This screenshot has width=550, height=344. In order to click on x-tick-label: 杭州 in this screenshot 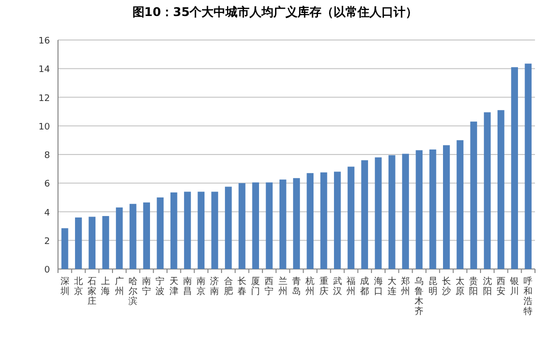, I will do `click(309, 286)`.